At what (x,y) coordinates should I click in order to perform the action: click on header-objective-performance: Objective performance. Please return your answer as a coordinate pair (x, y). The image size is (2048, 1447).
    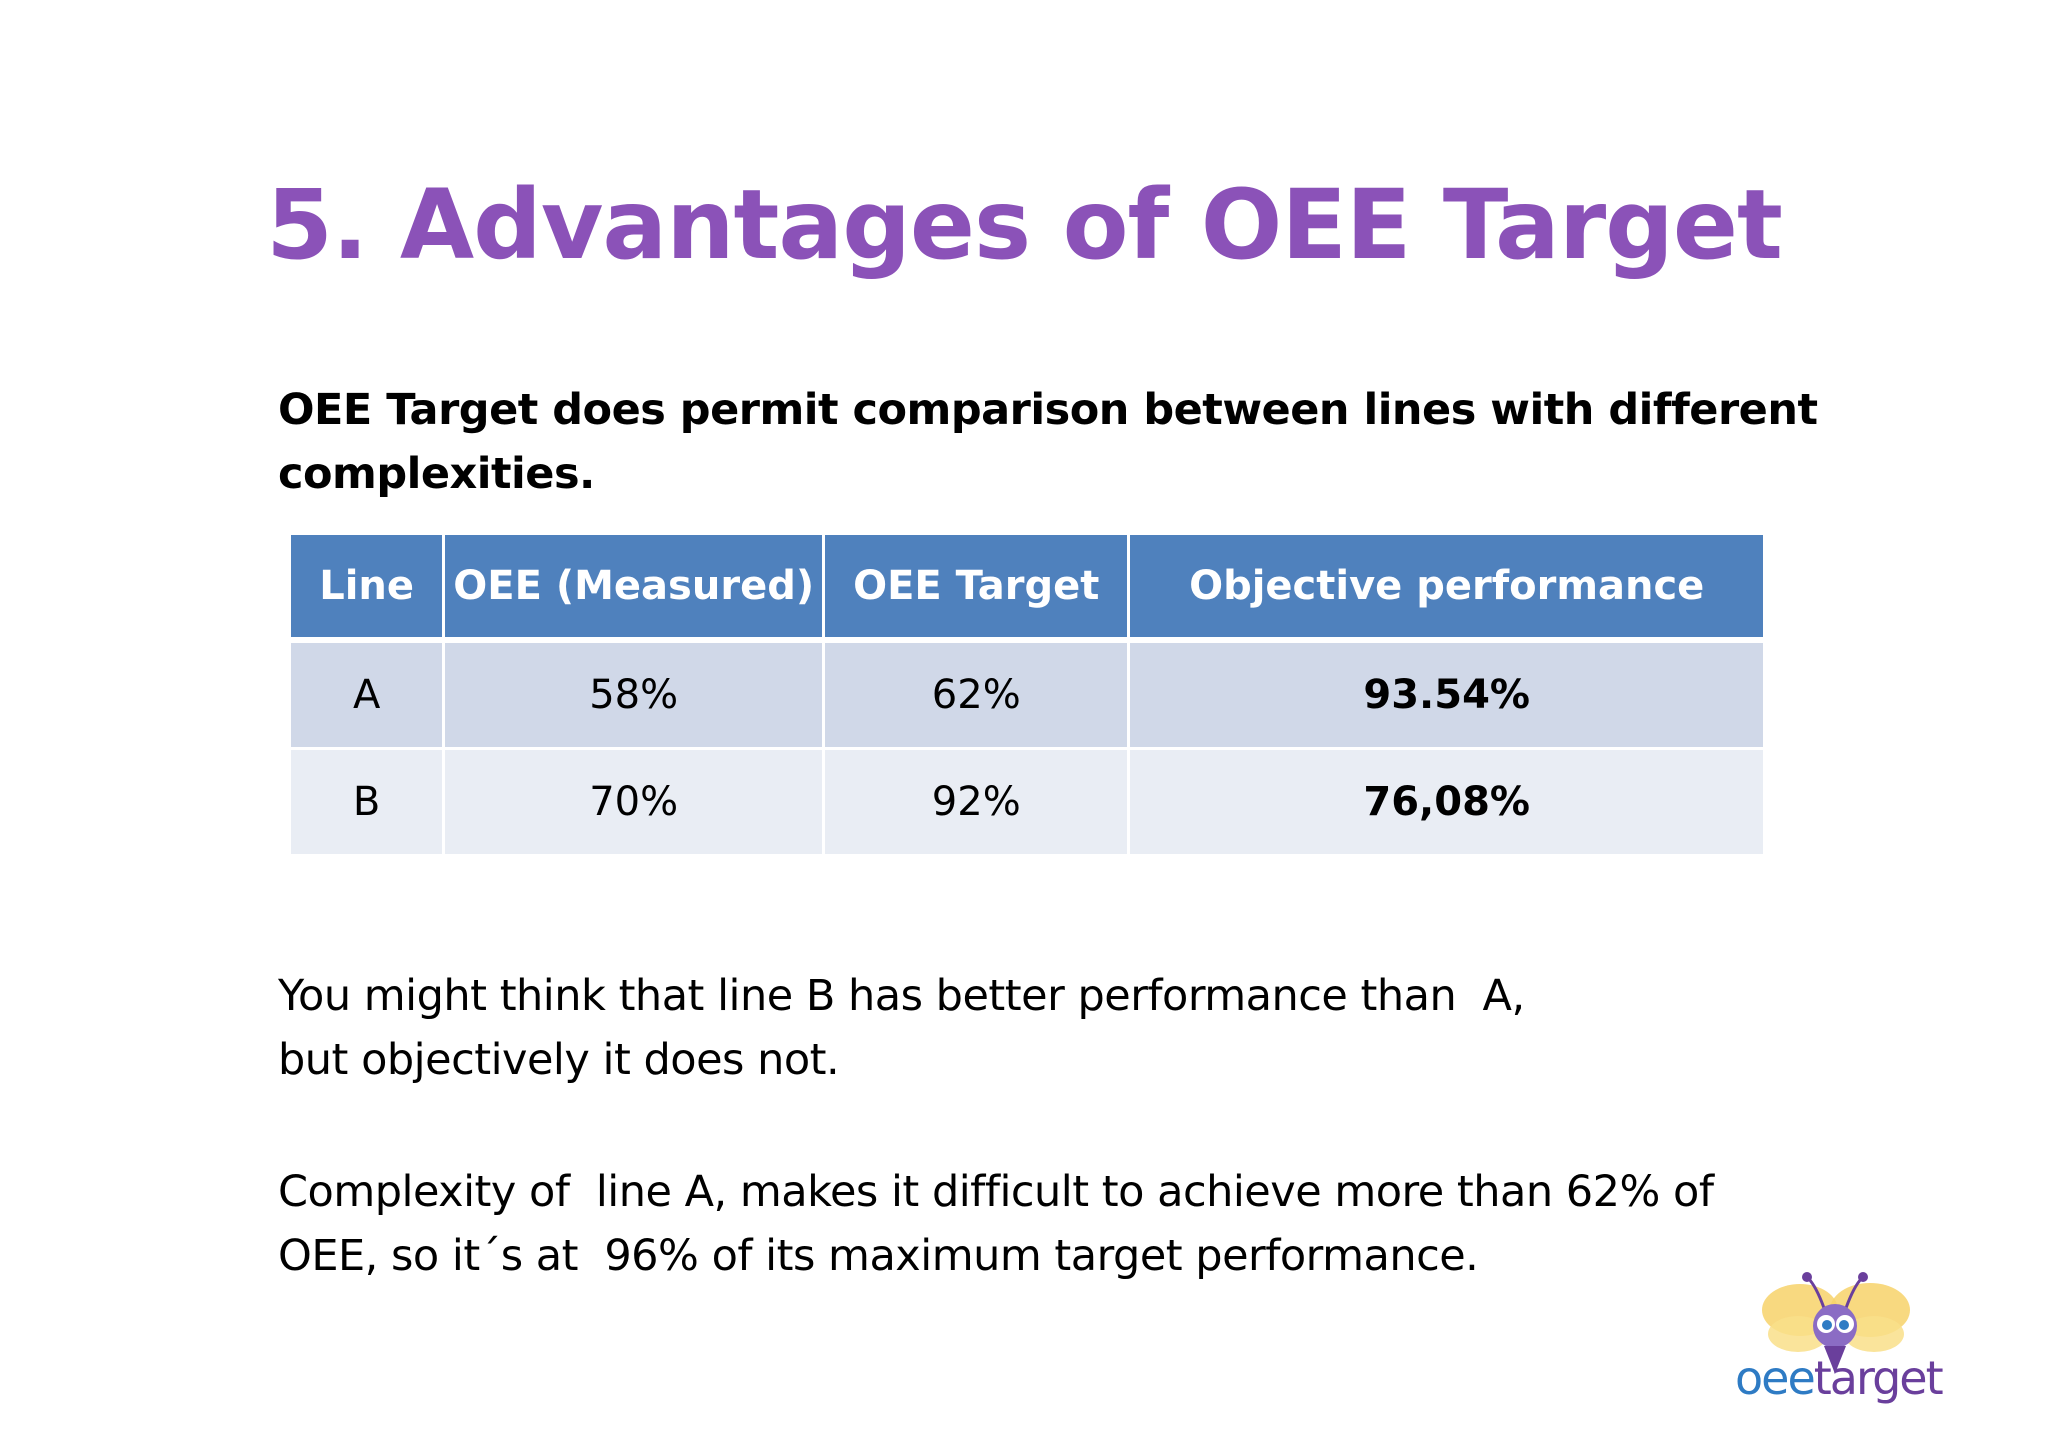
    Looking at the image, I should click on (1446, 587).